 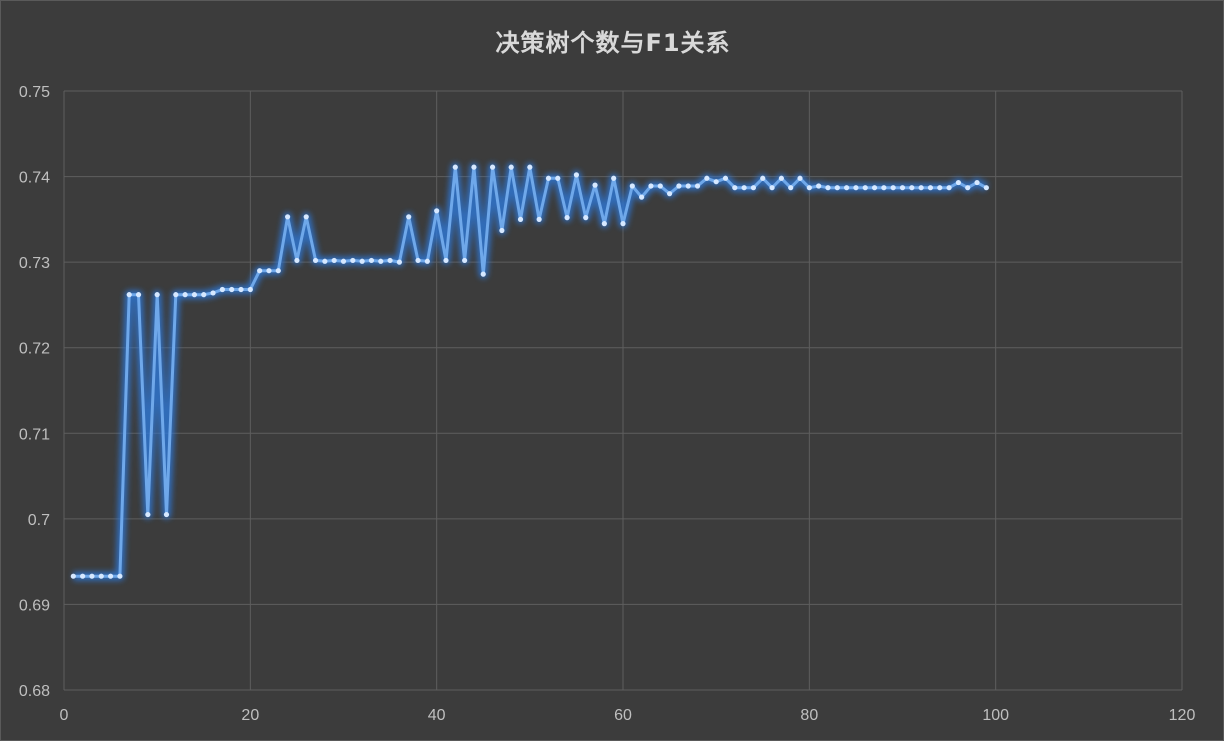 I want to click on y-tick-label: 0.68, so click(x=34, y=691).